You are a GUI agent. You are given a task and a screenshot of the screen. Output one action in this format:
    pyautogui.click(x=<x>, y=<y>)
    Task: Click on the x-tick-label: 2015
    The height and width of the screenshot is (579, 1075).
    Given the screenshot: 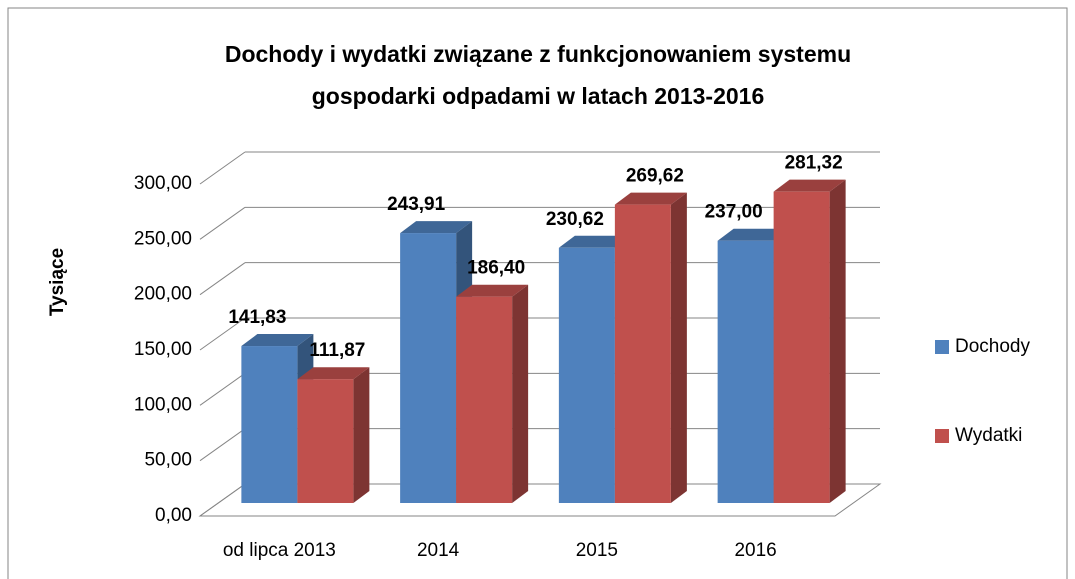 What is the action you would take?
    pyautogui.click(x=597, y=550)
    